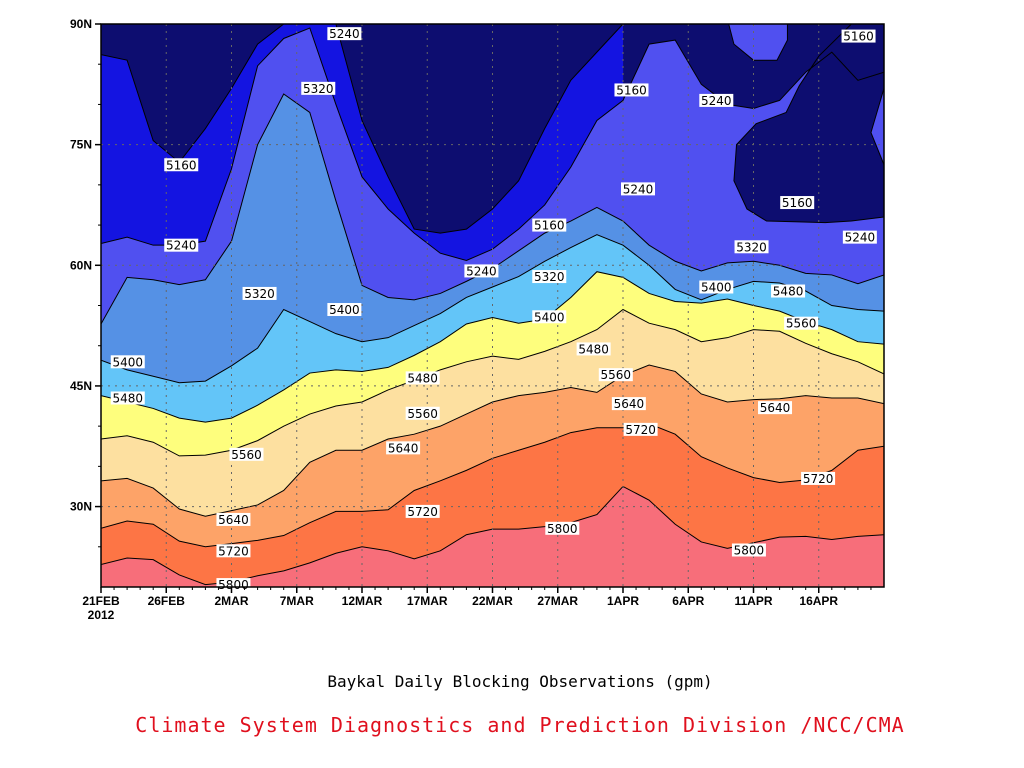 This screenshot has height=768, width=1024. Describe the element at coordinates (557, 601) in the screenshot. I see `x-tick-27MAR: 27MAR` at that location.